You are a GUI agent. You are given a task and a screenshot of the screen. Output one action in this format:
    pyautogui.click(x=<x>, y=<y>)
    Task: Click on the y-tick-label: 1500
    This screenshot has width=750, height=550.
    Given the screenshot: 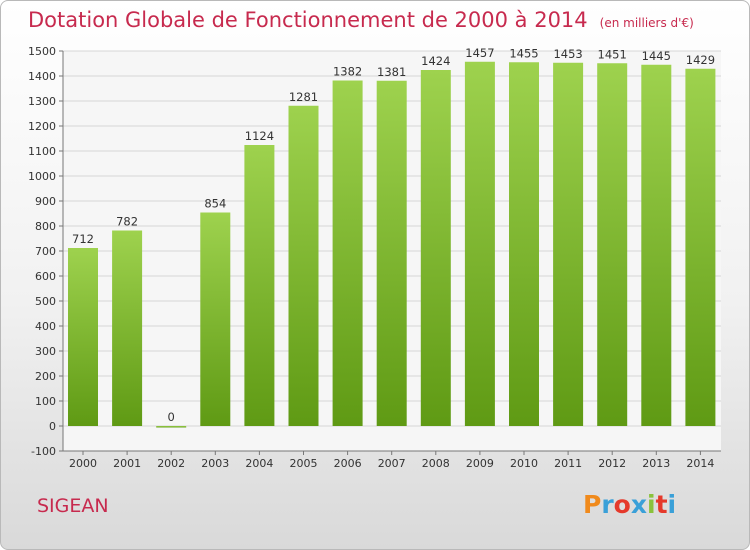 What is the action you would take?
    pyautogui.click(x=42, y=51)
    